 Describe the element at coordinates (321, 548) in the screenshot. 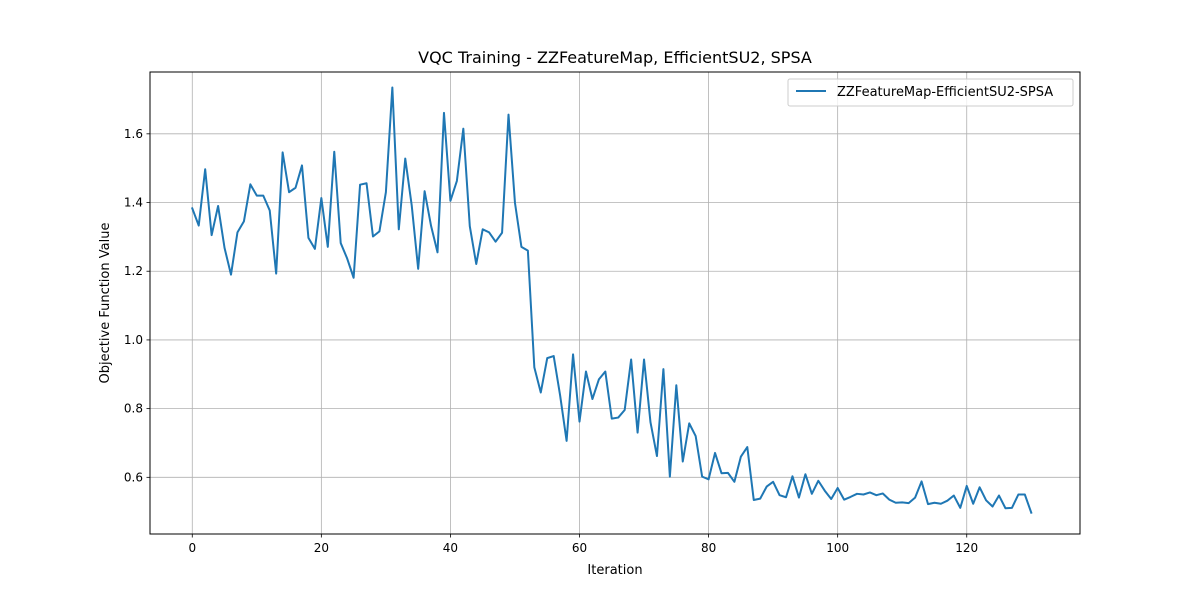

I see `x-tick-label: 20` at that location.